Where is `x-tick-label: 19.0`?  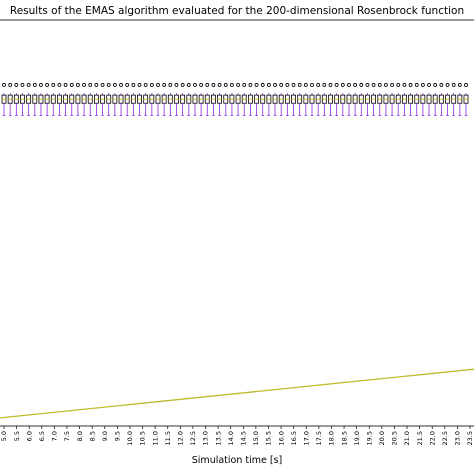 x-tick-label: 19.0 is located at coordinates (357, 438).